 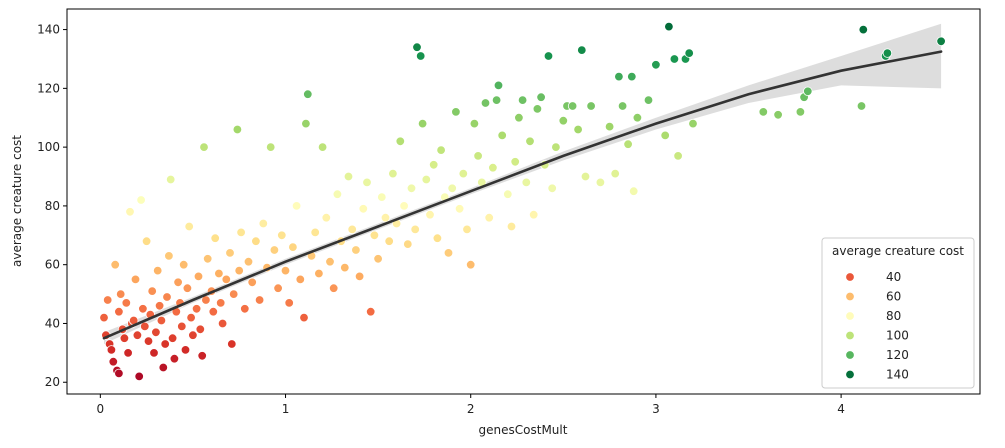 I want to click on y-axis: 20 40 60 80 100 120 140, so click(x=52, y=206).